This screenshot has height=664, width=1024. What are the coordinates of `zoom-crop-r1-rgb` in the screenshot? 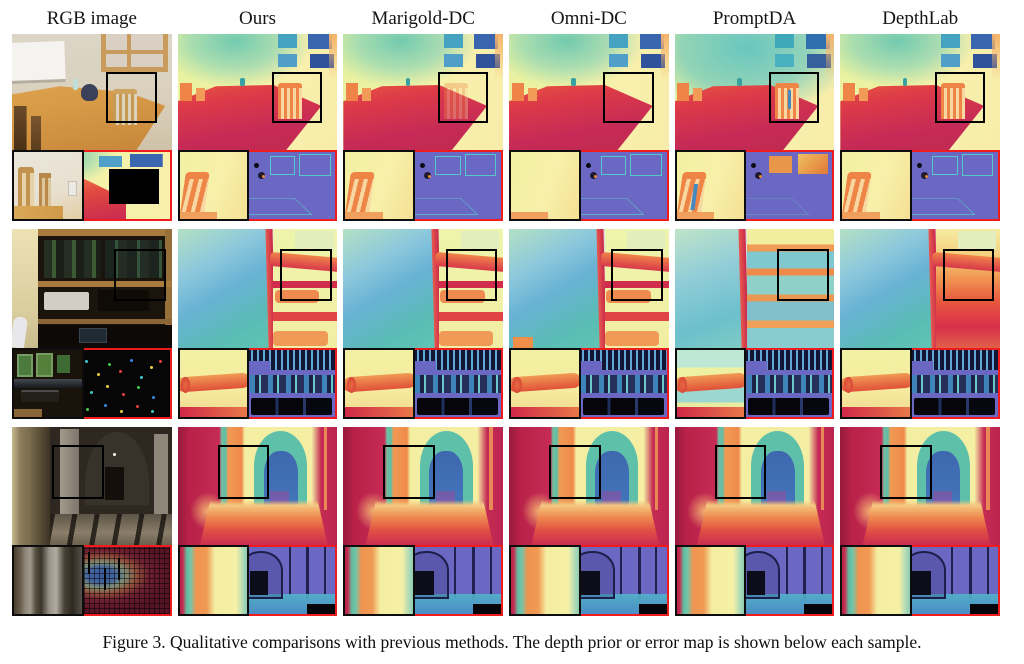 It's located at (48, 185).